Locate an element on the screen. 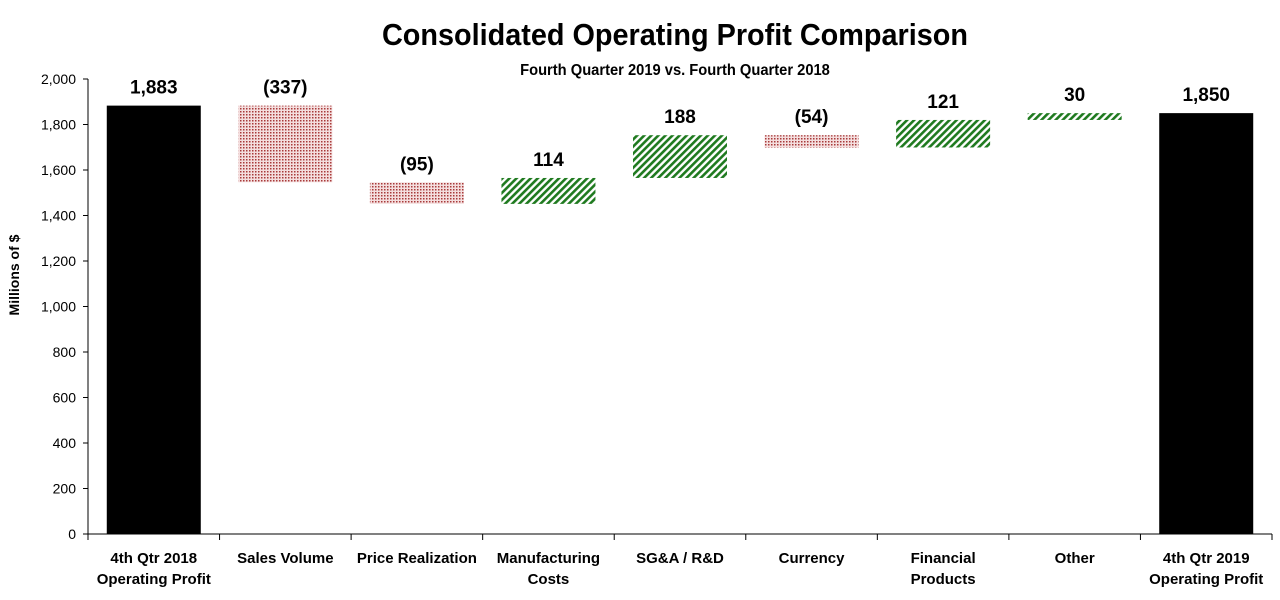 The height and width of the screenshot is (600, 1280). y-tick-label: 1,600 is located at coordinates (58, 170).